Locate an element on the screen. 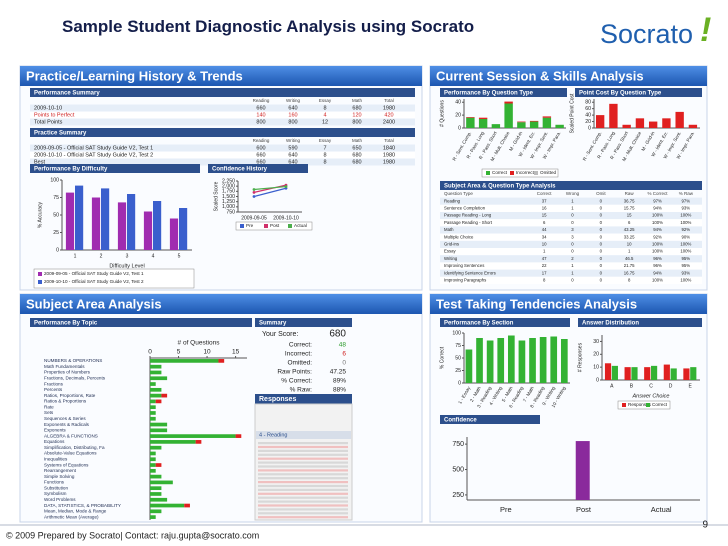 The width and height of the screenshot is (728, 546). cell: 93% is located at coordinates (686, 272).